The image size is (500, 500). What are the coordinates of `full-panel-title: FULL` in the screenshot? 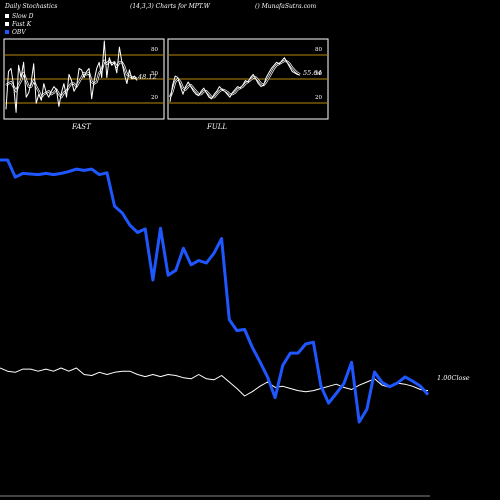 It's located at (216, 127).